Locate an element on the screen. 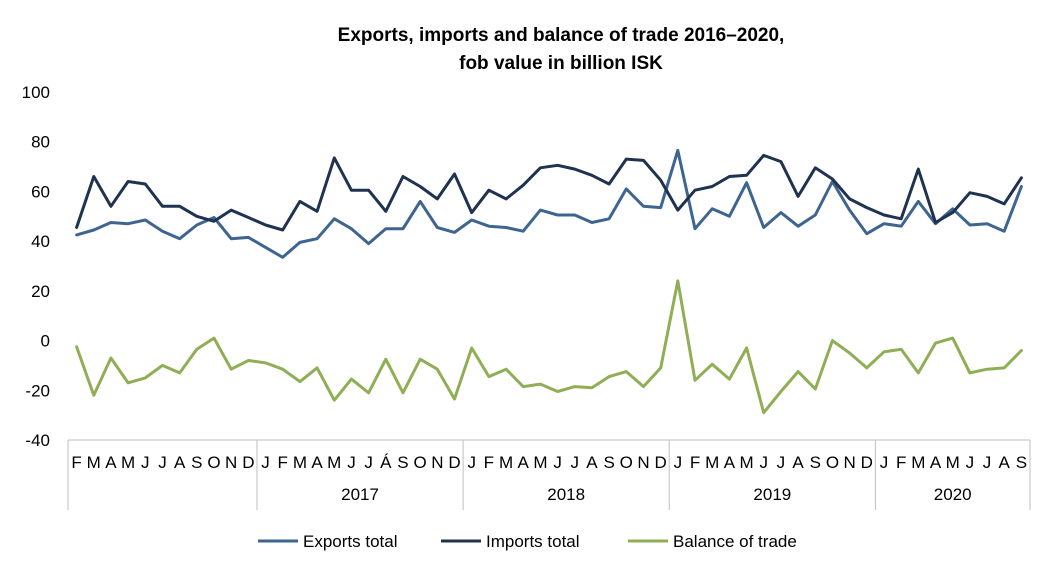 The height and width of the screenshot is (572, 1063). year-label: 2018 is located at coordinates (566, 494).